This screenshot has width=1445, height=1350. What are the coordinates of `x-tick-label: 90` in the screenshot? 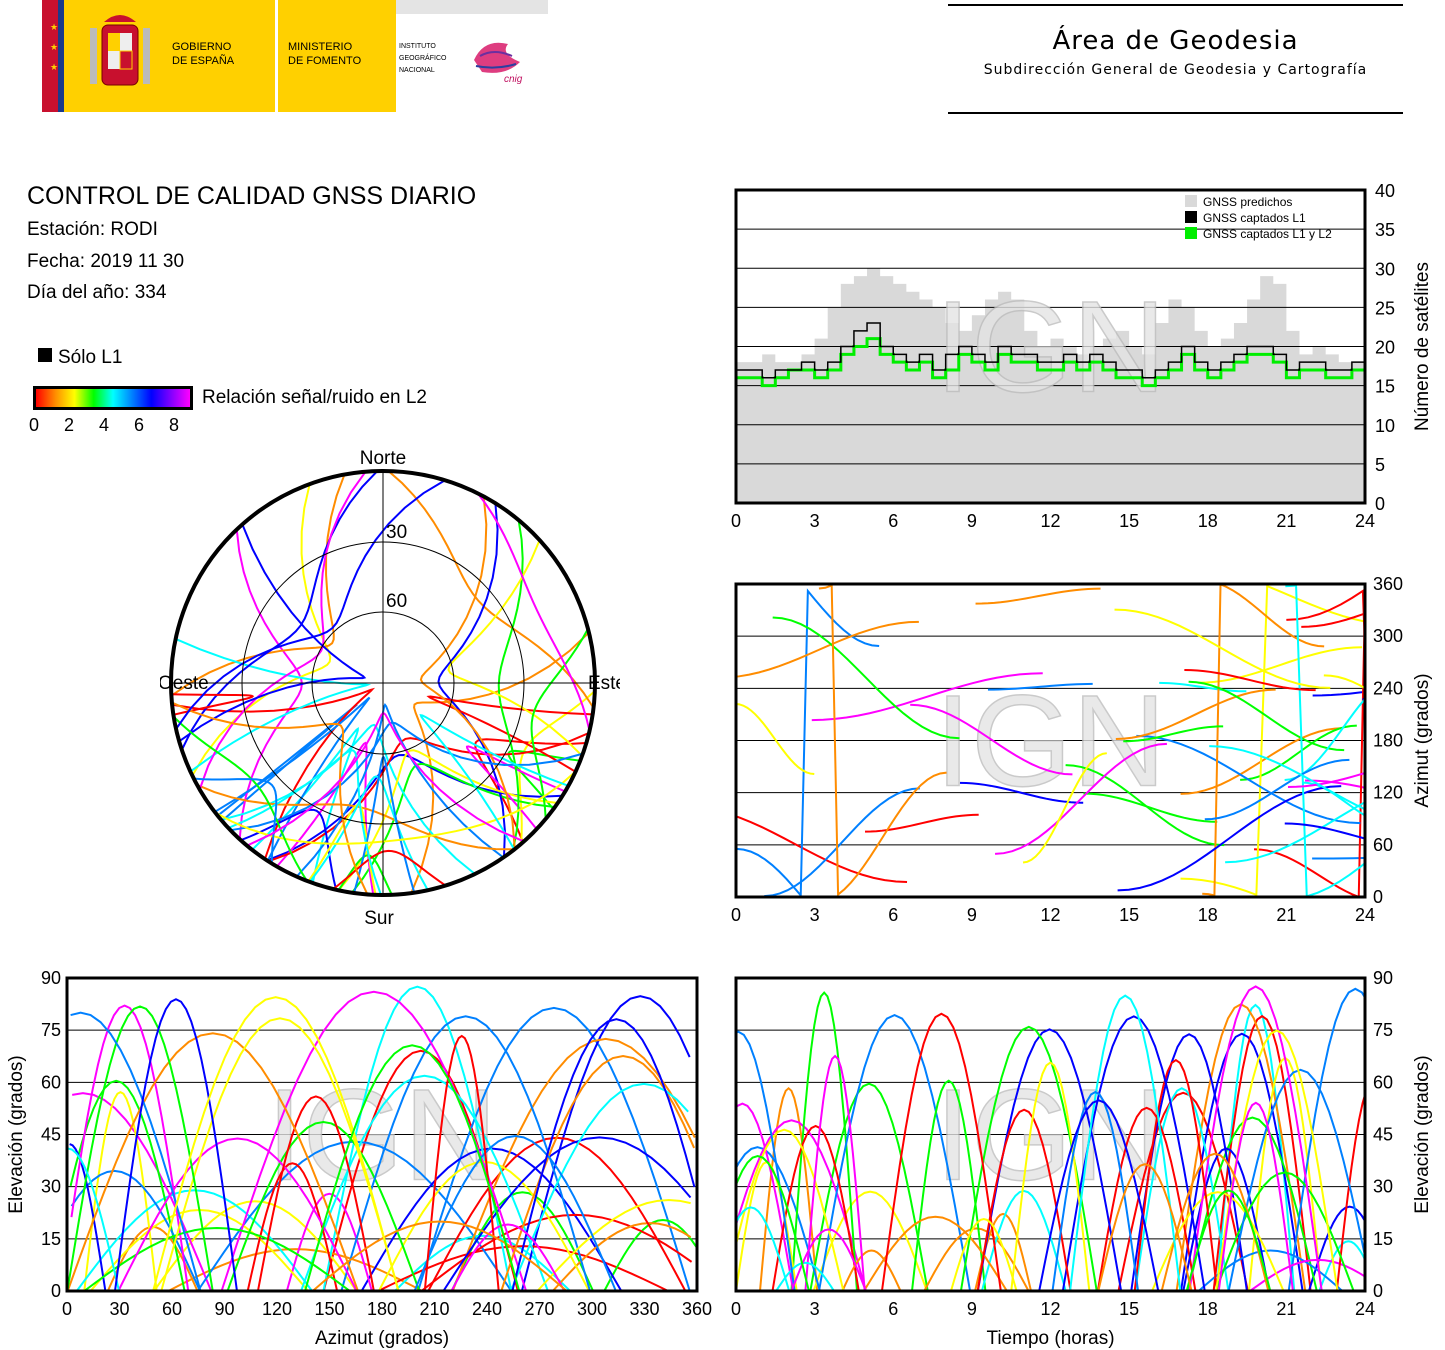 It's located at (224, 1309).